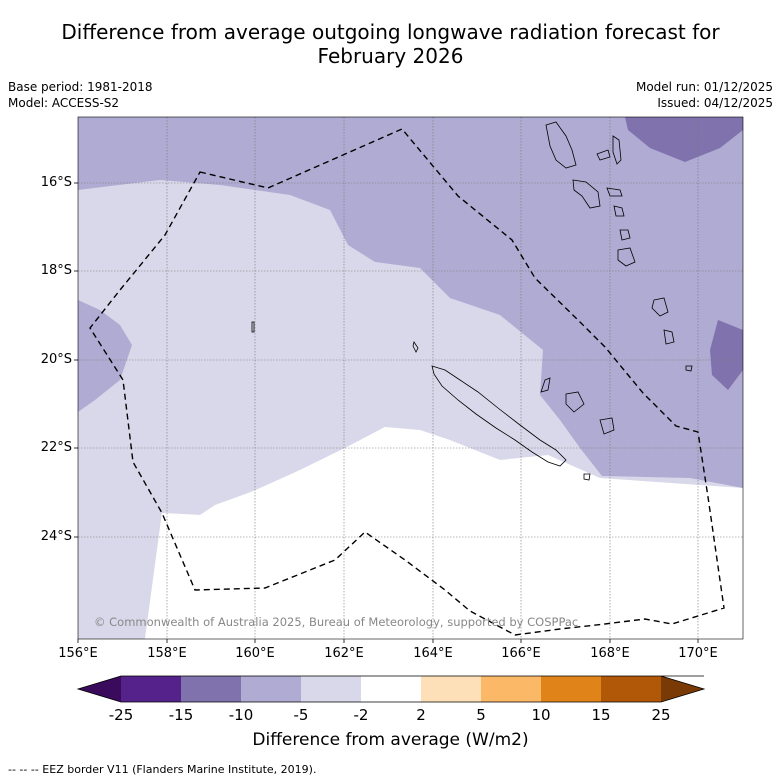  I want to click on isle-of-pines, so click(587, 477).